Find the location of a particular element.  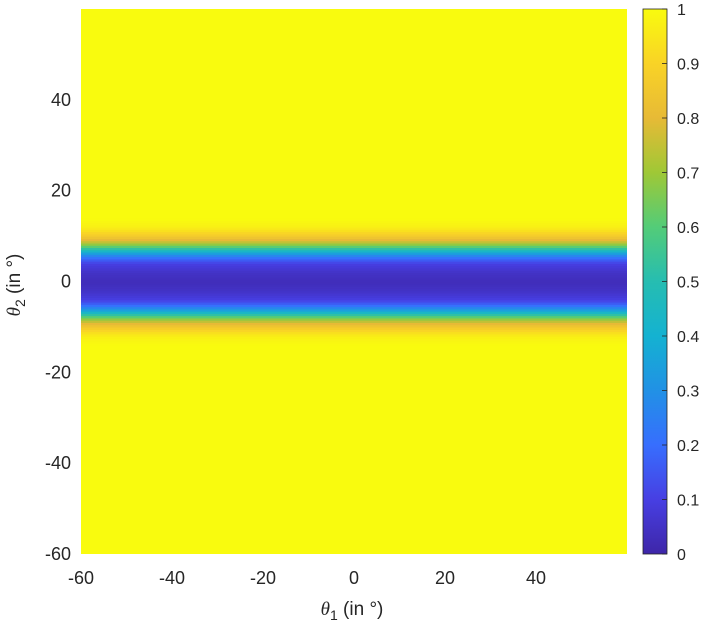

y-tick-label: 20 is located at coordinates (61, 191).